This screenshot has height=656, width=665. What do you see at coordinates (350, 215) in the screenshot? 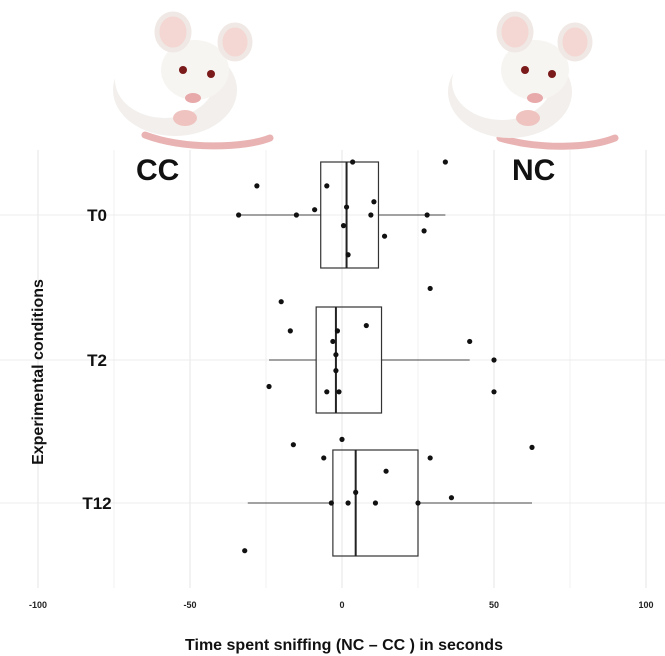
I see `box-T0` at bounding box center [350, 215].